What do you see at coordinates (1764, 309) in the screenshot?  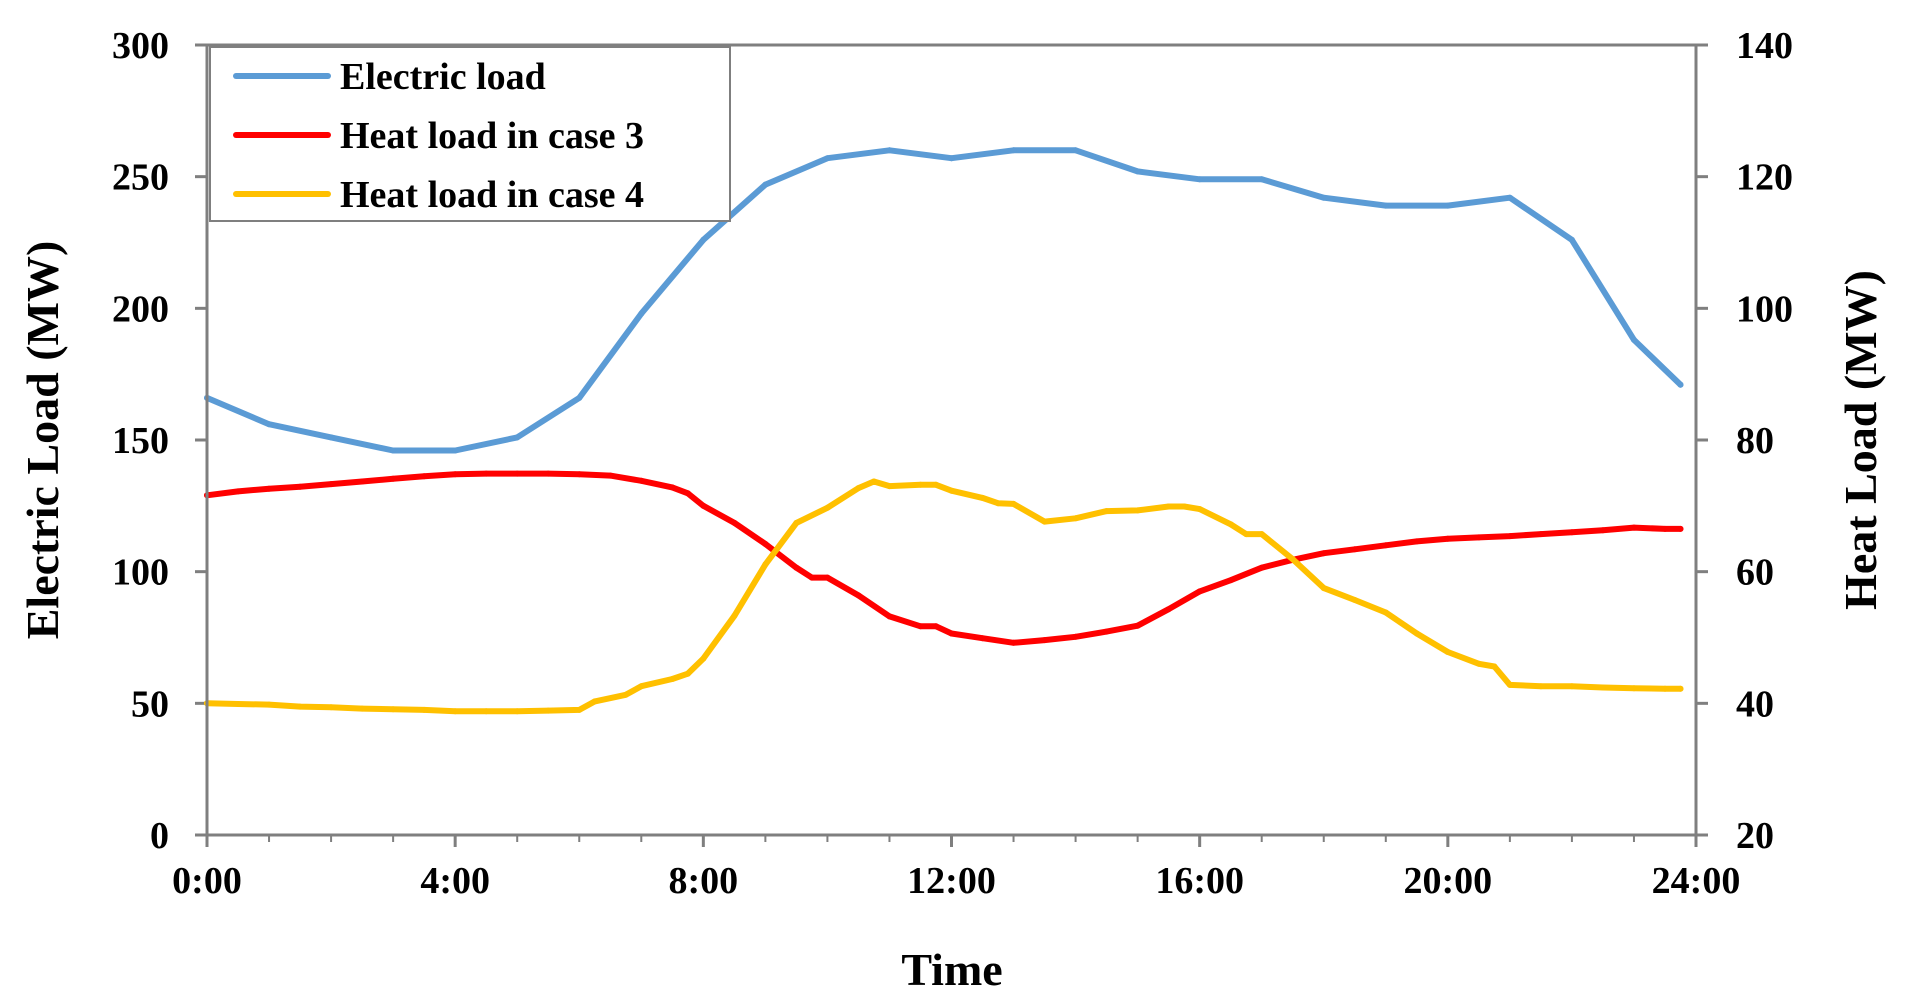 I see `y-right-tick-label: 100` at bounding box center [1764, 309].